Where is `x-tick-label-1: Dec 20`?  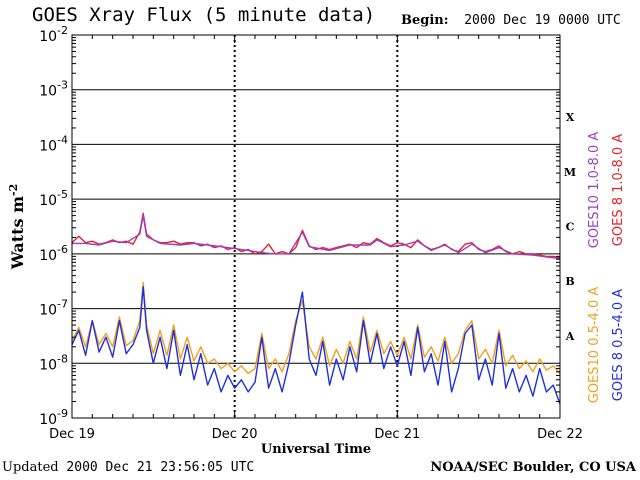 x-tick-label-1: Dec 20 is located at coordinates (235, 434).